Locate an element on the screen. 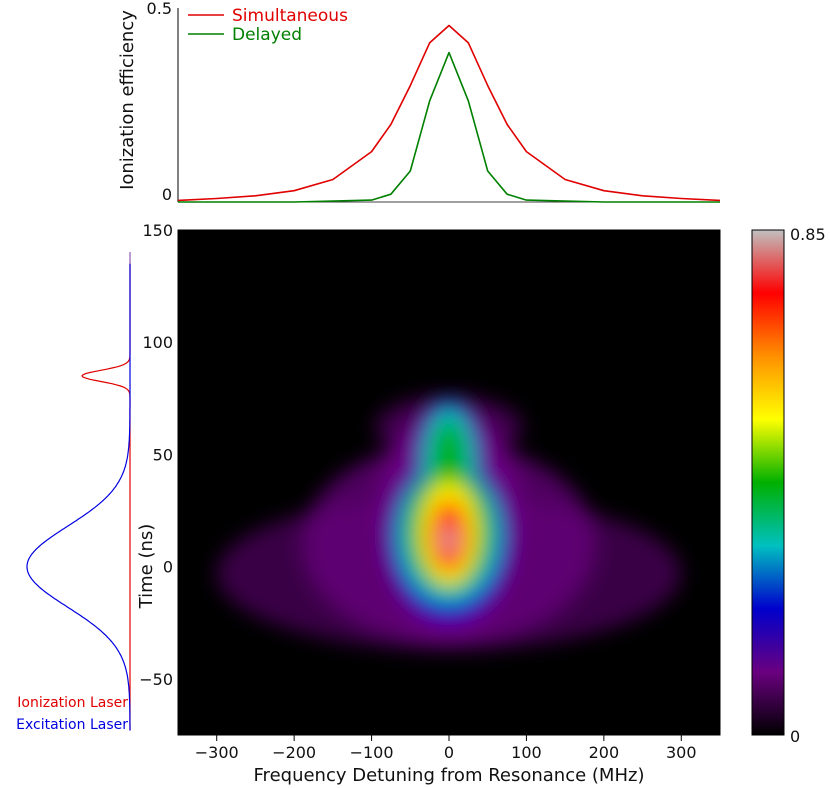 The width and height of the screenshot is (830, 788). top-curves is located at coordinates (449, 113).